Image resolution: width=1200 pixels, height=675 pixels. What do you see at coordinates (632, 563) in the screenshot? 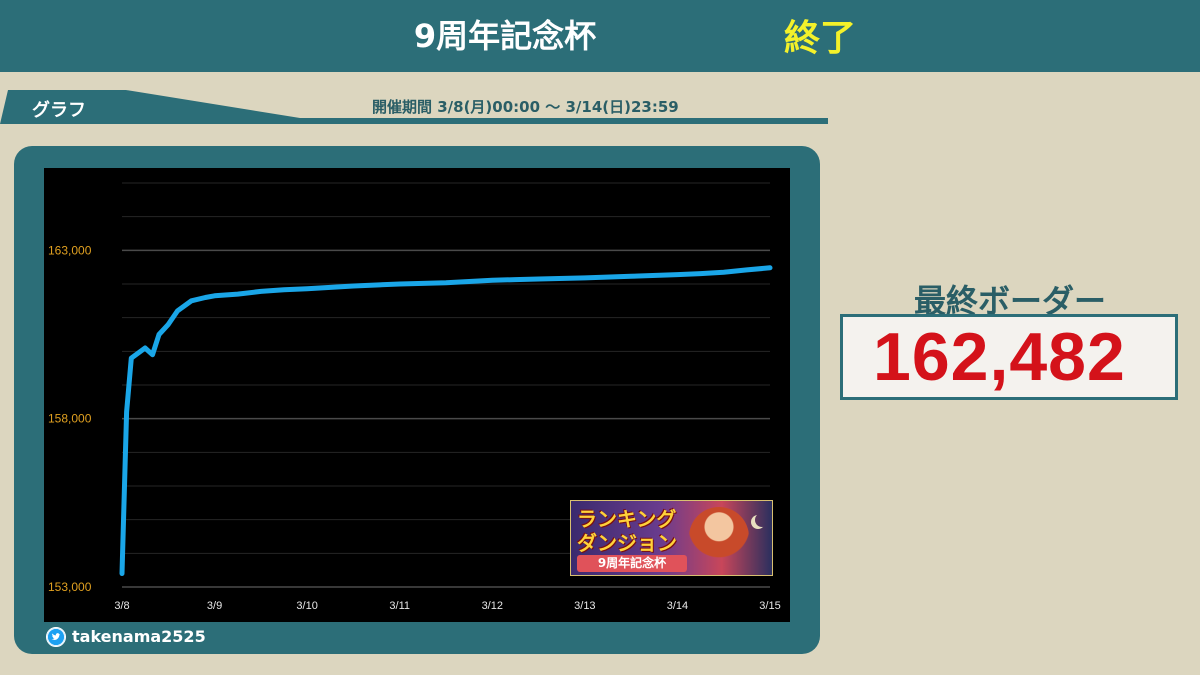
I see `banner-subtitle: 9周年記念杯` at bounding box center [632, 563].